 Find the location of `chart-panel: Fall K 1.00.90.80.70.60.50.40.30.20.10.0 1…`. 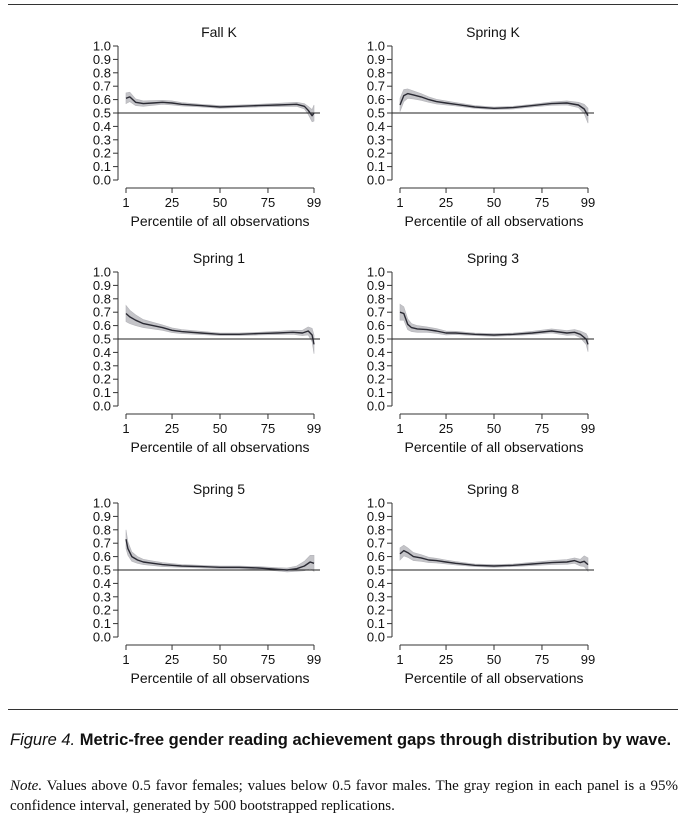

chart-panel: Fall K 1.00.90.80.70.60.50.40.30.20.10.0 1… is located at coordinates (207, 126).